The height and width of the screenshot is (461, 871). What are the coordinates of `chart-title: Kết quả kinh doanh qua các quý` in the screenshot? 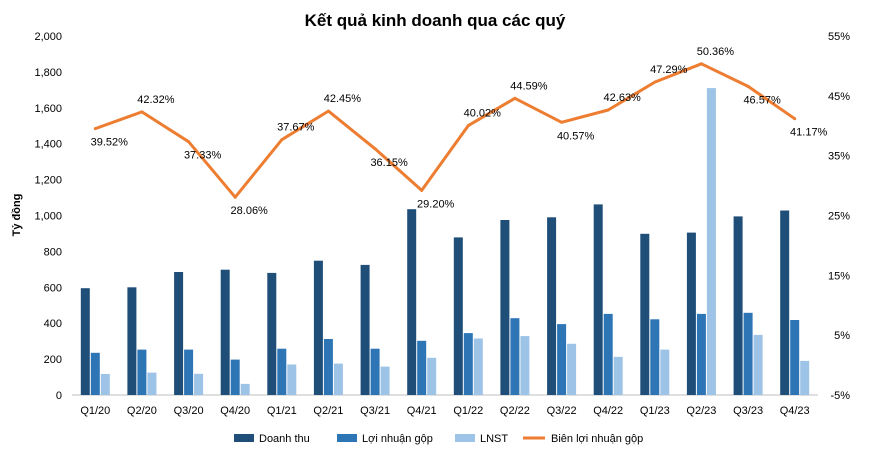 It's located at (435, 20).